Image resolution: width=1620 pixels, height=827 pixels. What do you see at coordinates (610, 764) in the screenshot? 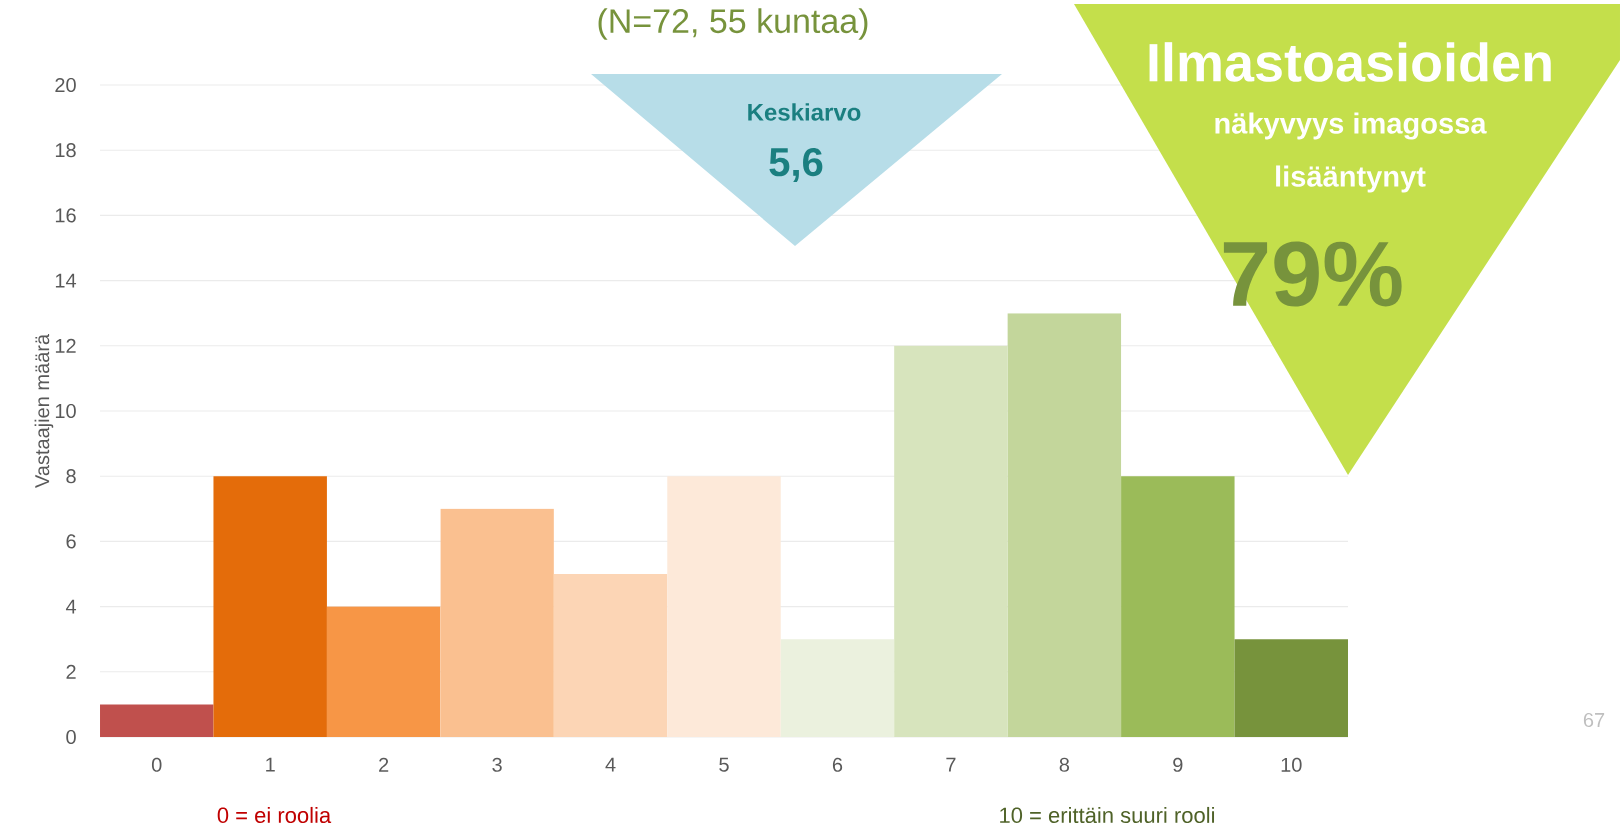
I see `x-tick-label: 4` at bounding box center [610, 764].